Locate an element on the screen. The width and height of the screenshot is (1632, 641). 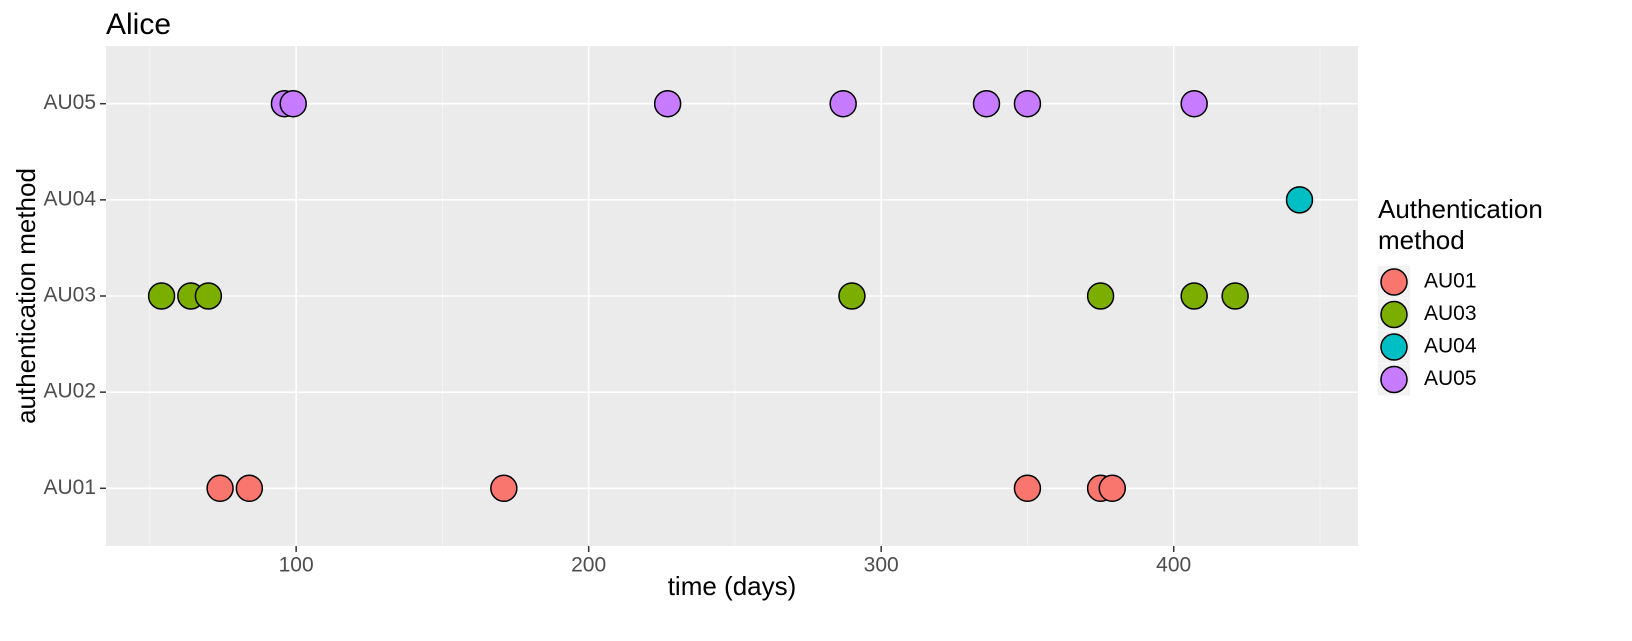
y-tick-label: AU03 is located at coordinates (69, 295).